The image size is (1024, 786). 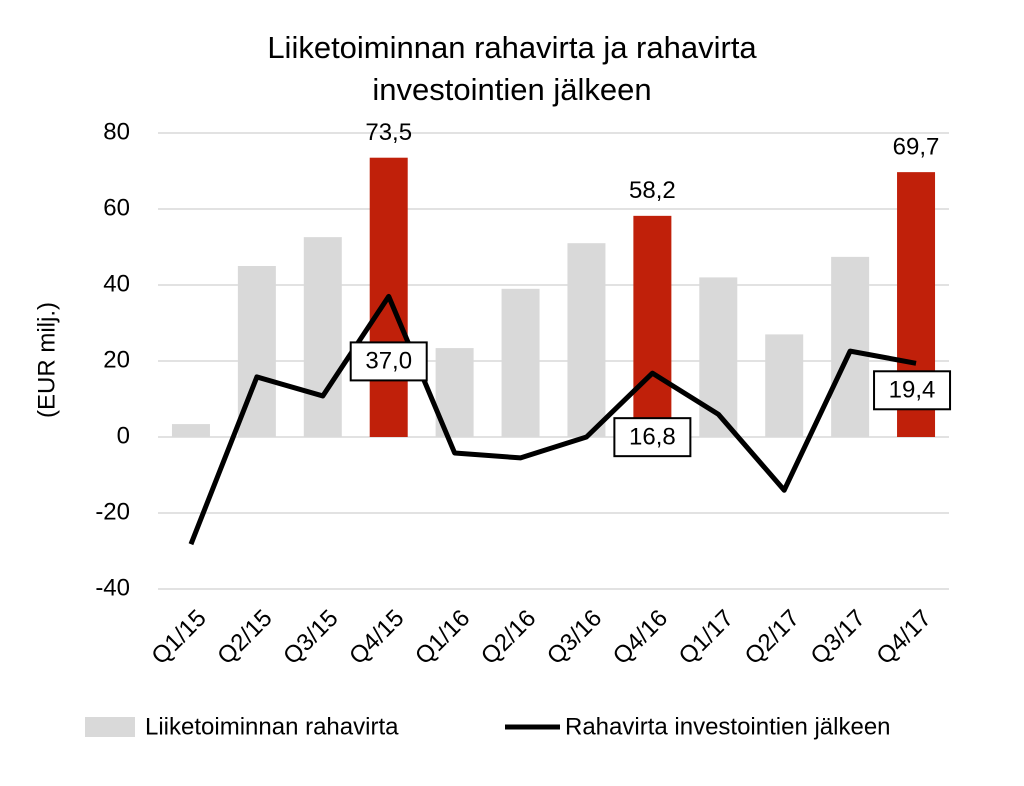 What do you see at coordinates (772, 637) in the screenshot?
I see `x-tick-label: Q2/17` at bounding box center [772, 637].